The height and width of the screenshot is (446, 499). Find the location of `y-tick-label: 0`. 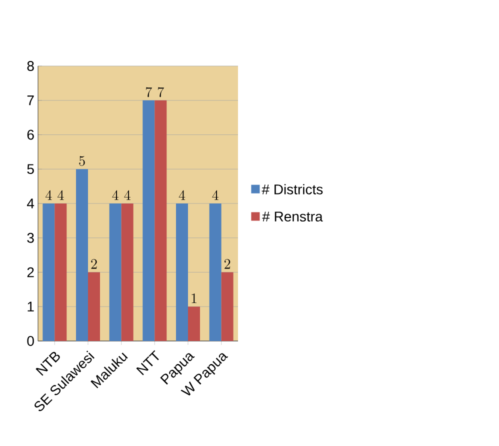

y-tick-label: 0 is located at coordinates (30, 341).